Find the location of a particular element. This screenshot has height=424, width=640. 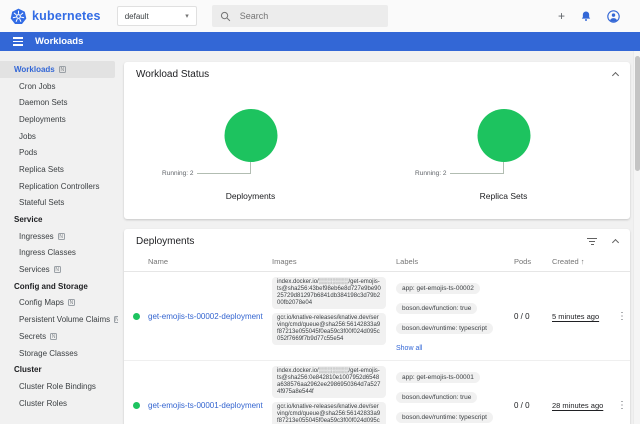

sidebar-item-cluster-roles: Cluster Roles is located at coordinates (59, 403).